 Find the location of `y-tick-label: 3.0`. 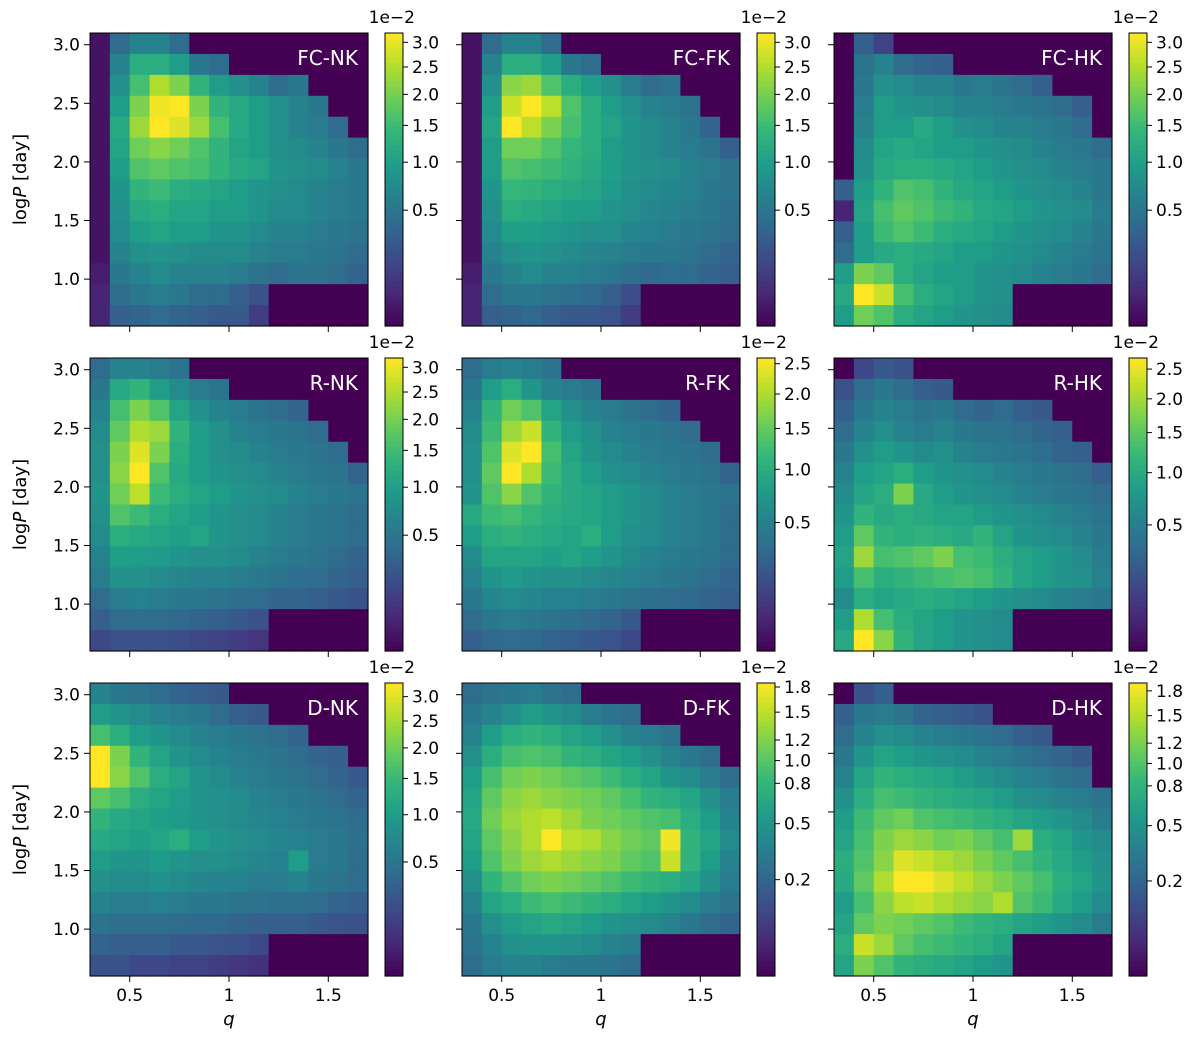

y-tick-label: 3.0 is located at coordinates (66, 46).